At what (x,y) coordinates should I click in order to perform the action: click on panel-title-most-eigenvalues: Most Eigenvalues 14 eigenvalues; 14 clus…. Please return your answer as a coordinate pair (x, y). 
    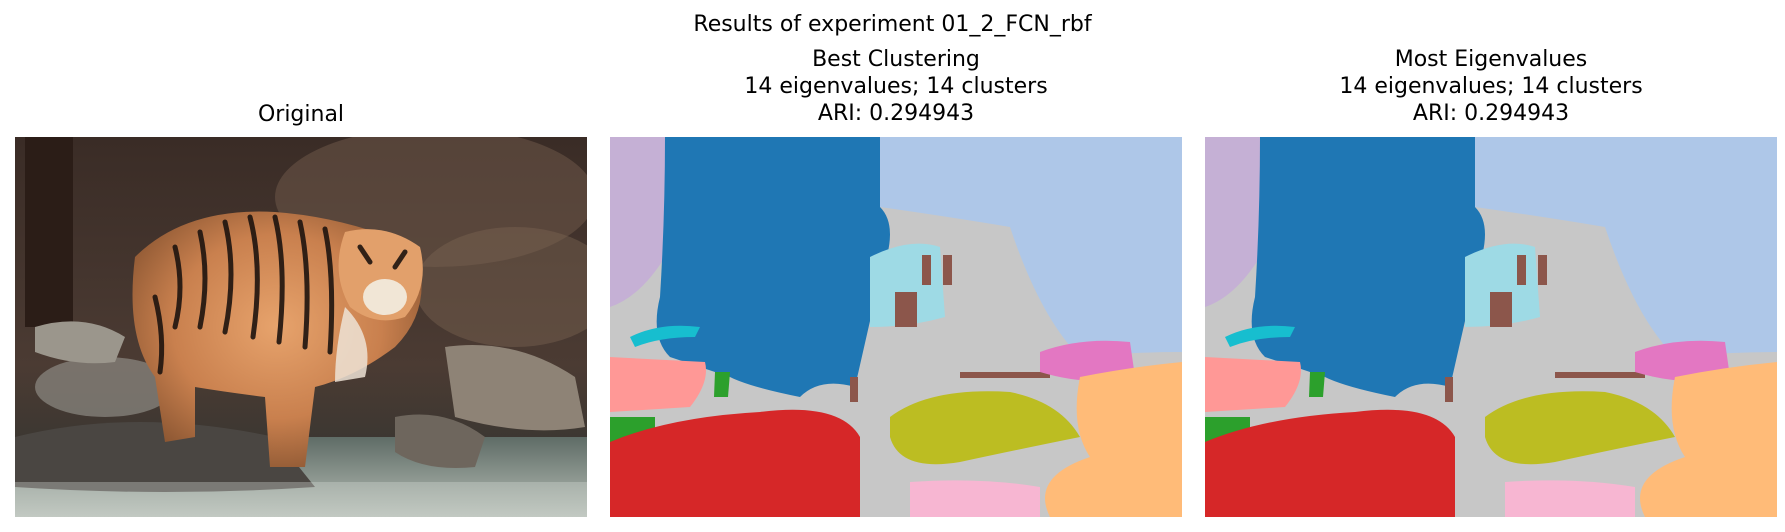
    Looking at the image, I should click on (1491, 86).